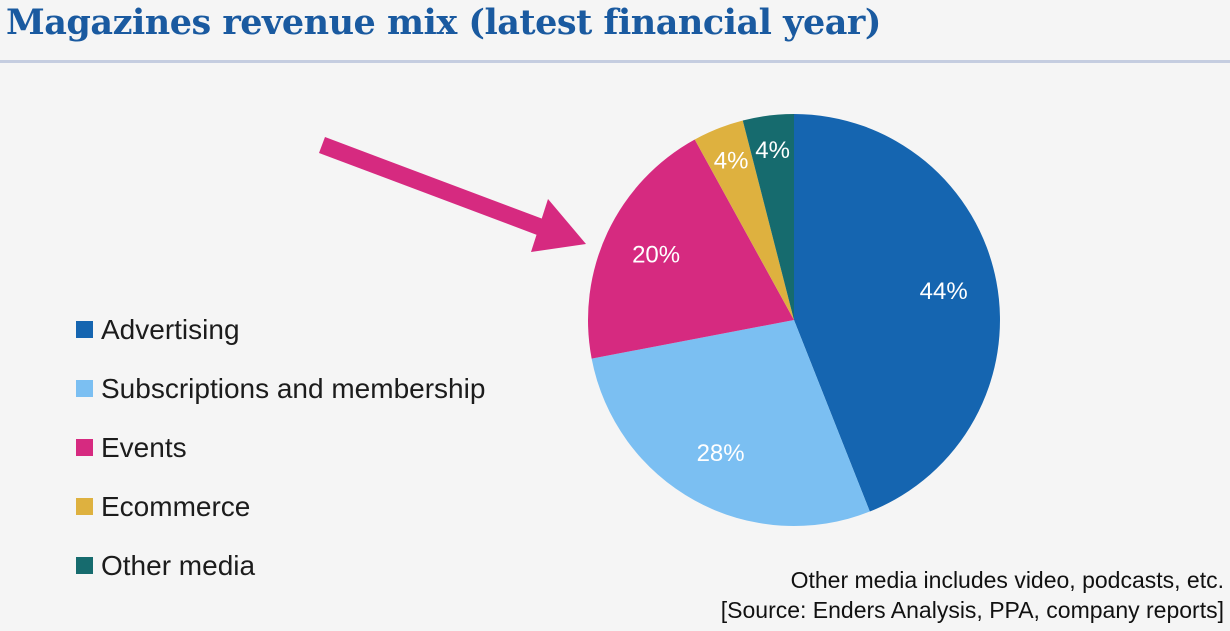 This screenshot has width=1230, height=631. Describe the element at coordinates (280, 329) in the screenshot. I see `legend-item-advertising: Advertising` at that location.